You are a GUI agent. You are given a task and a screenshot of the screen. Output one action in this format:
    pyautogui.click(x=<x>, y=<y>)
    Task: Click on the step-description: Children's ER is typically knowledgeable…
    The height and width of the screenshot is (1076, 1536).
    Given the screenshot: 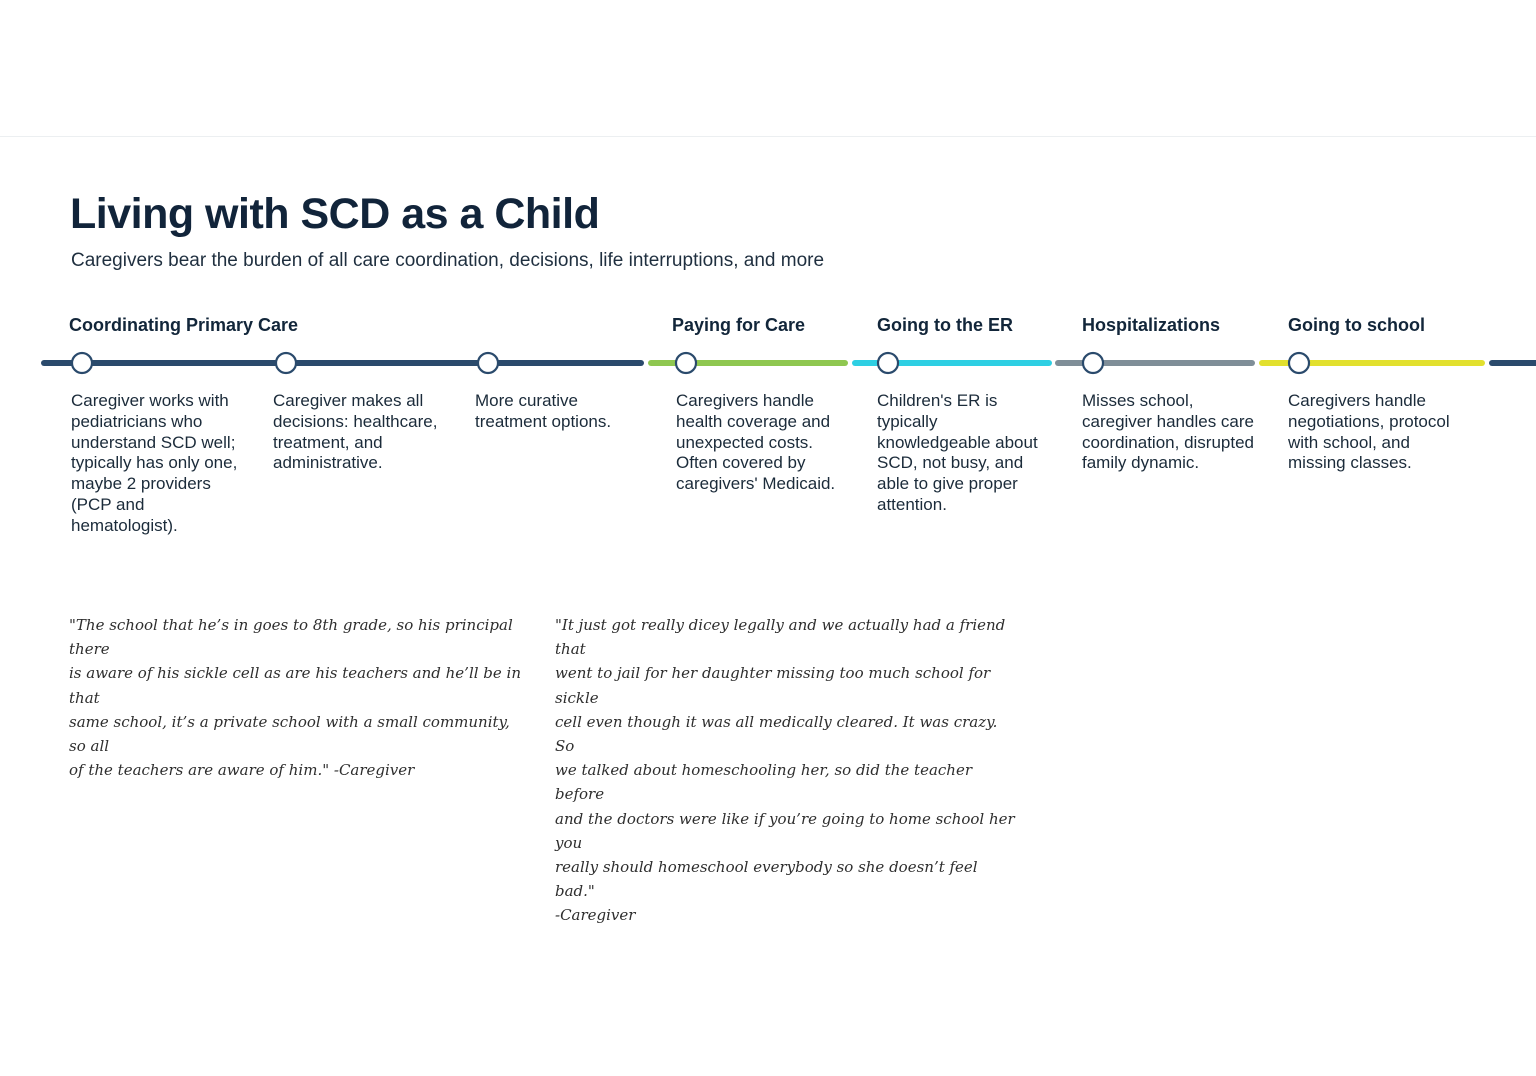 What is the action you would take?
    pyautogui.click(x=957, y=452)
    